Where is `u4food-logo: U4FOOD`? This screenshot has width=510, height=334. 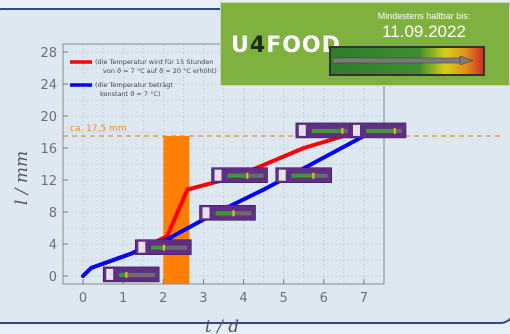
u4food-logo: U4FOOD is located at coordinates (286, 45).